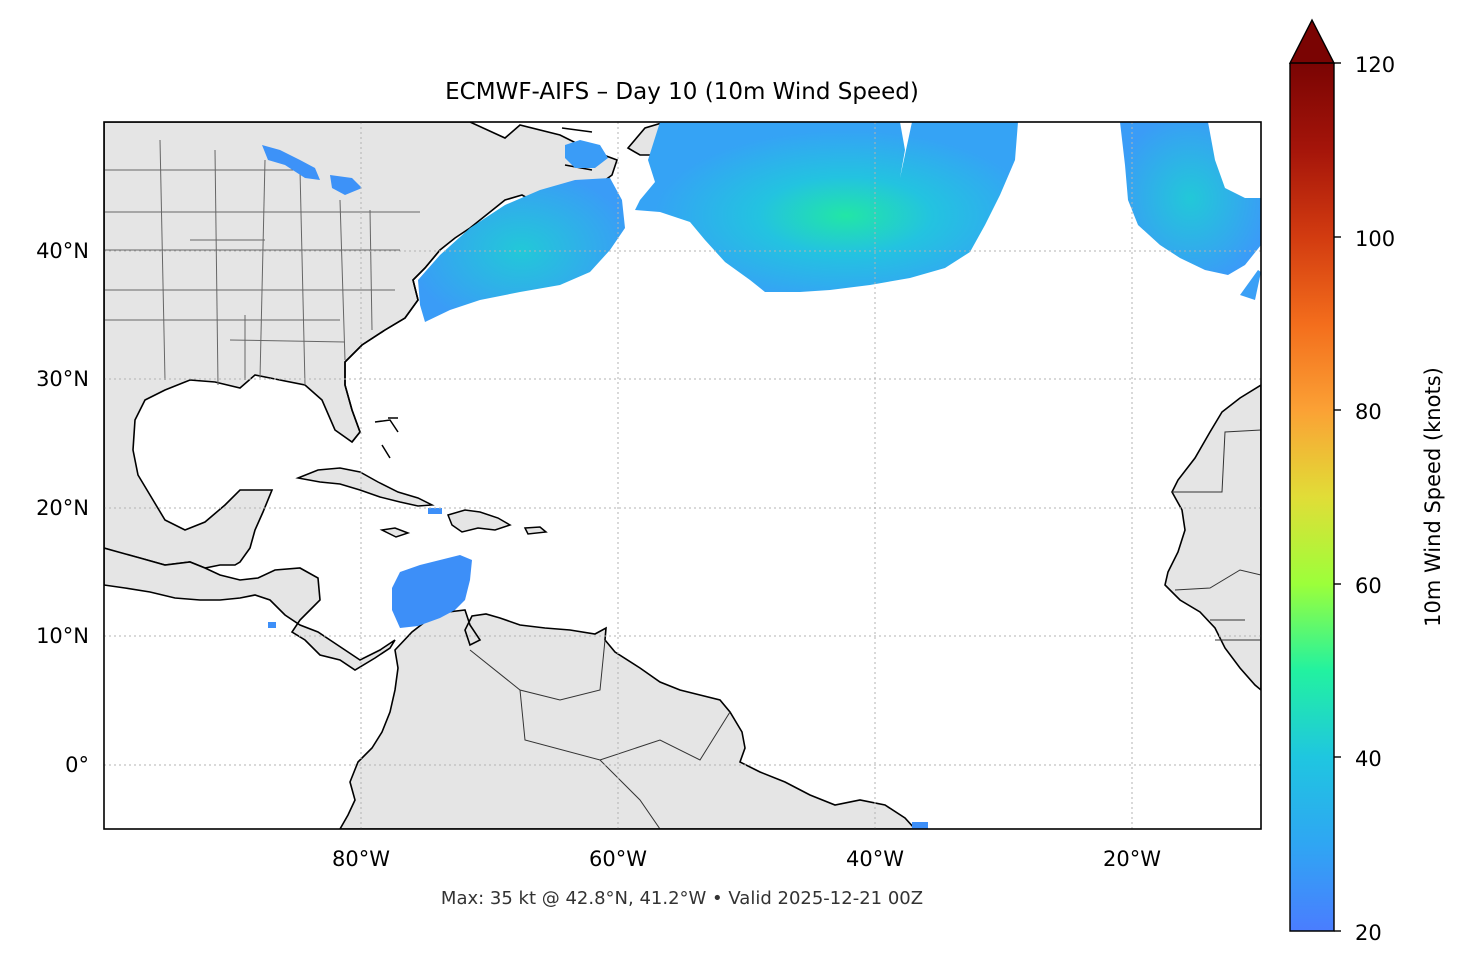  Describe the element at coordinates (346, 185) in the screenshot. I see `wind-area-lake-erie` at that location.